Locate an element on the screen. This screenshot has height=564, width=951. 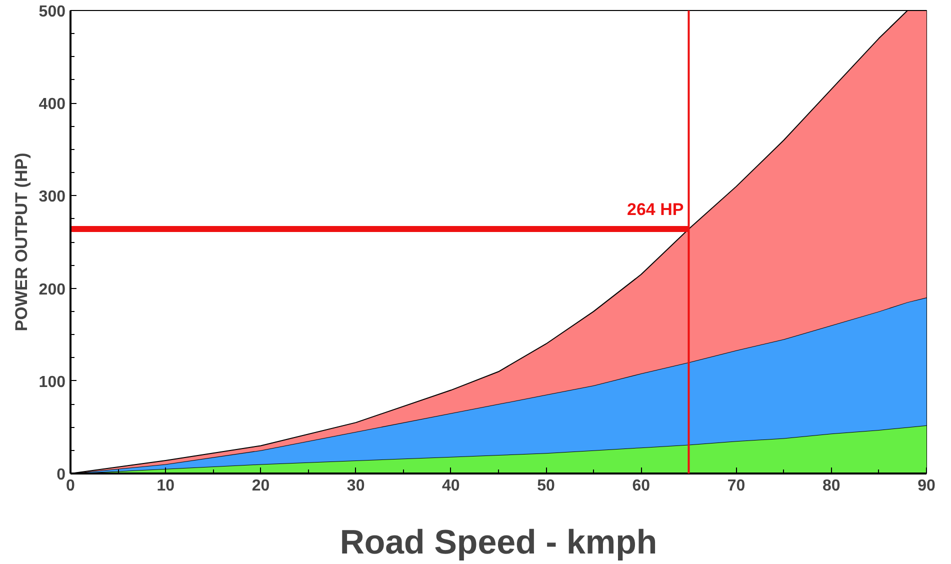
x-tick-label: 50 is located at coordinates (546, 486).